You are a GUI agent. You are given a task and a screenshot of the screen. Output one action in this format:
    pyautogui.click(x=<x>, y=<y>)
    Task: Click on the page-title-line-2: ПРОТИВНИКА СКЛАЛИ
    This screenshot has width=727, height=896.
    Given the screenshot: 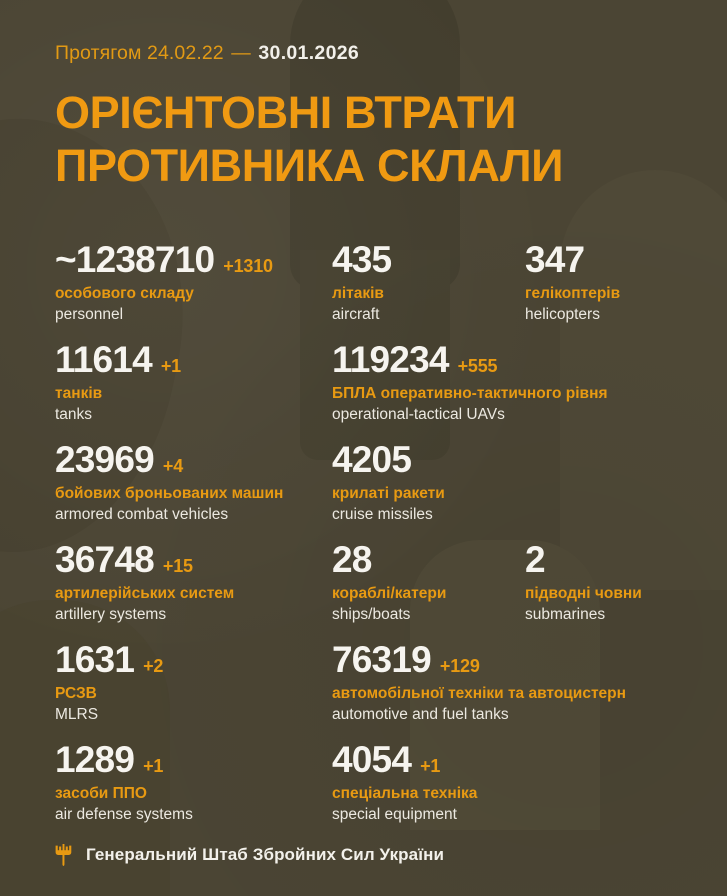 What is the action you would take?
    pyautogui.click(x=309, y=165)
    